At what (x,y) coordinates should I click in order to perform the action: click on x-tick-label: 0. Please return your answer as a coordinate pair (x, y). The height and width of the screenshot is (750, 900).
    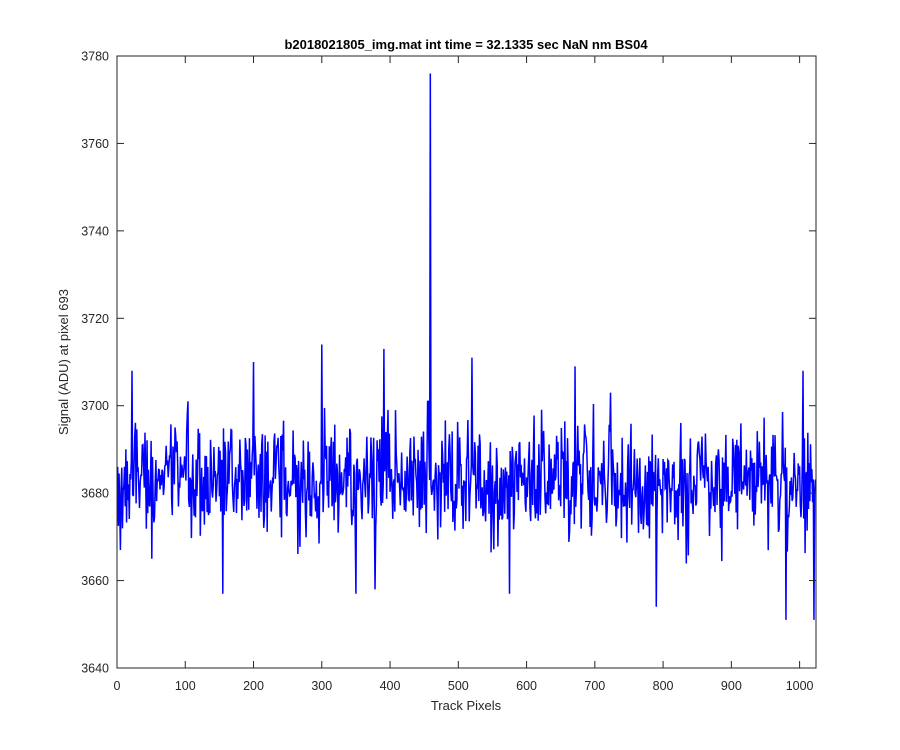
    Looking at the image, I should click on (117, 686).